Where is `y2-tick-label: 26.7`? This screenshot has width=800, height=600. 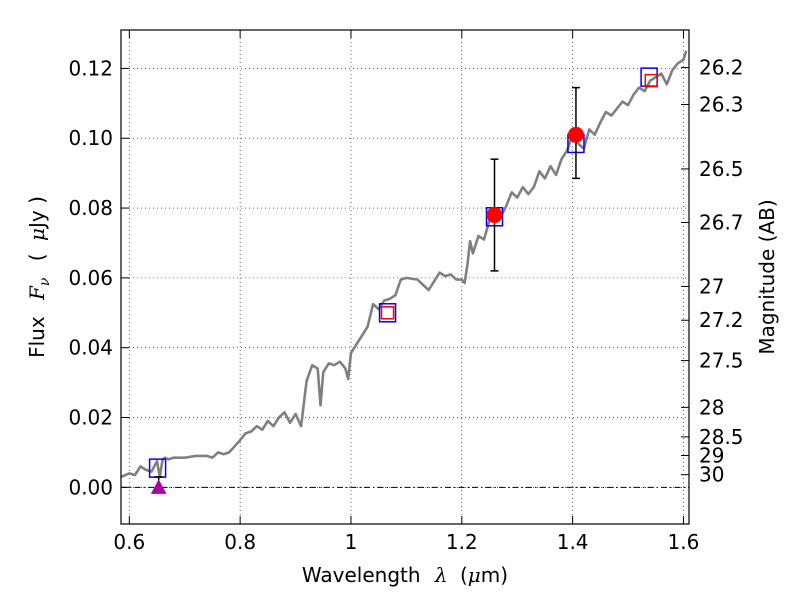 y2-tick-label: 26.7 is located at coordinates (721, 222).